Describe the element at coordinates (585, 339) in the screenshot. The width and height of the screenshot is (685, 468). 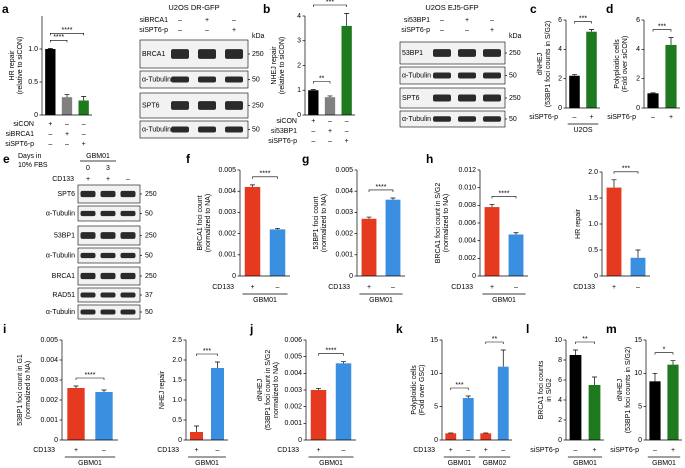
I see `significance-label: **` at that location.